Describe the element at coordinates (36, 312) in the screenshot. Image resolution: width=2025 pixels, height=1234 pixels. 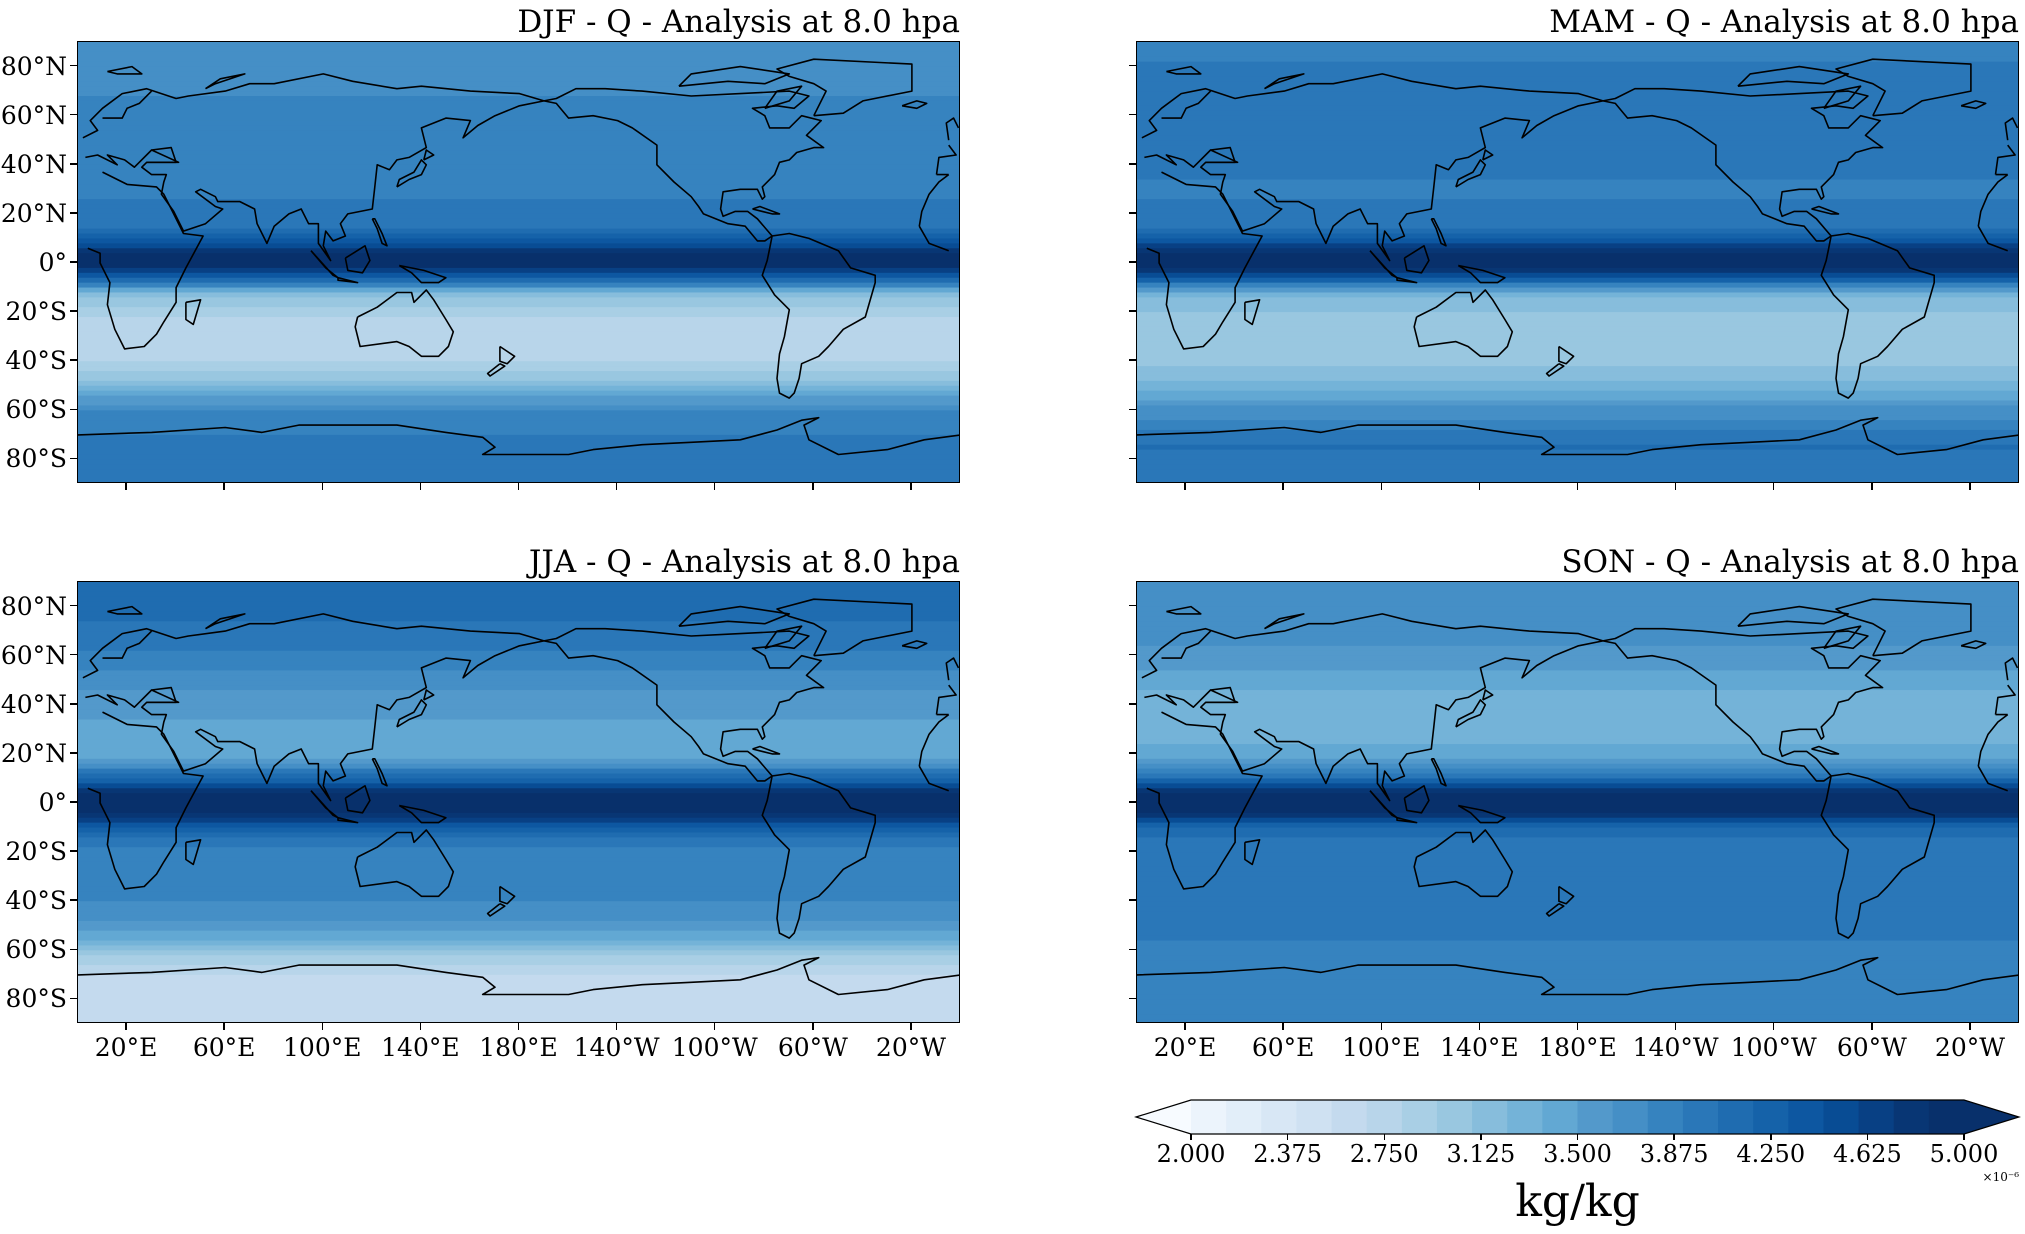
I see `lat-label: 20°S` at that location.